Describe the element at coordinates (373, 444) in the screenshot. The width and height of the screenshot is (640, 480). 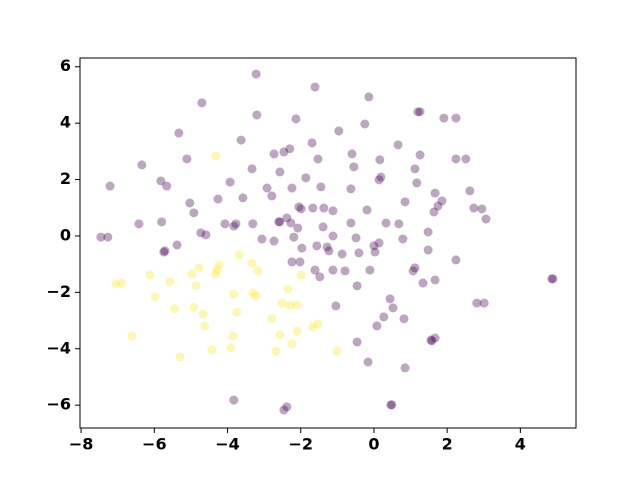
I see `x-tick-label: 0` at that location.